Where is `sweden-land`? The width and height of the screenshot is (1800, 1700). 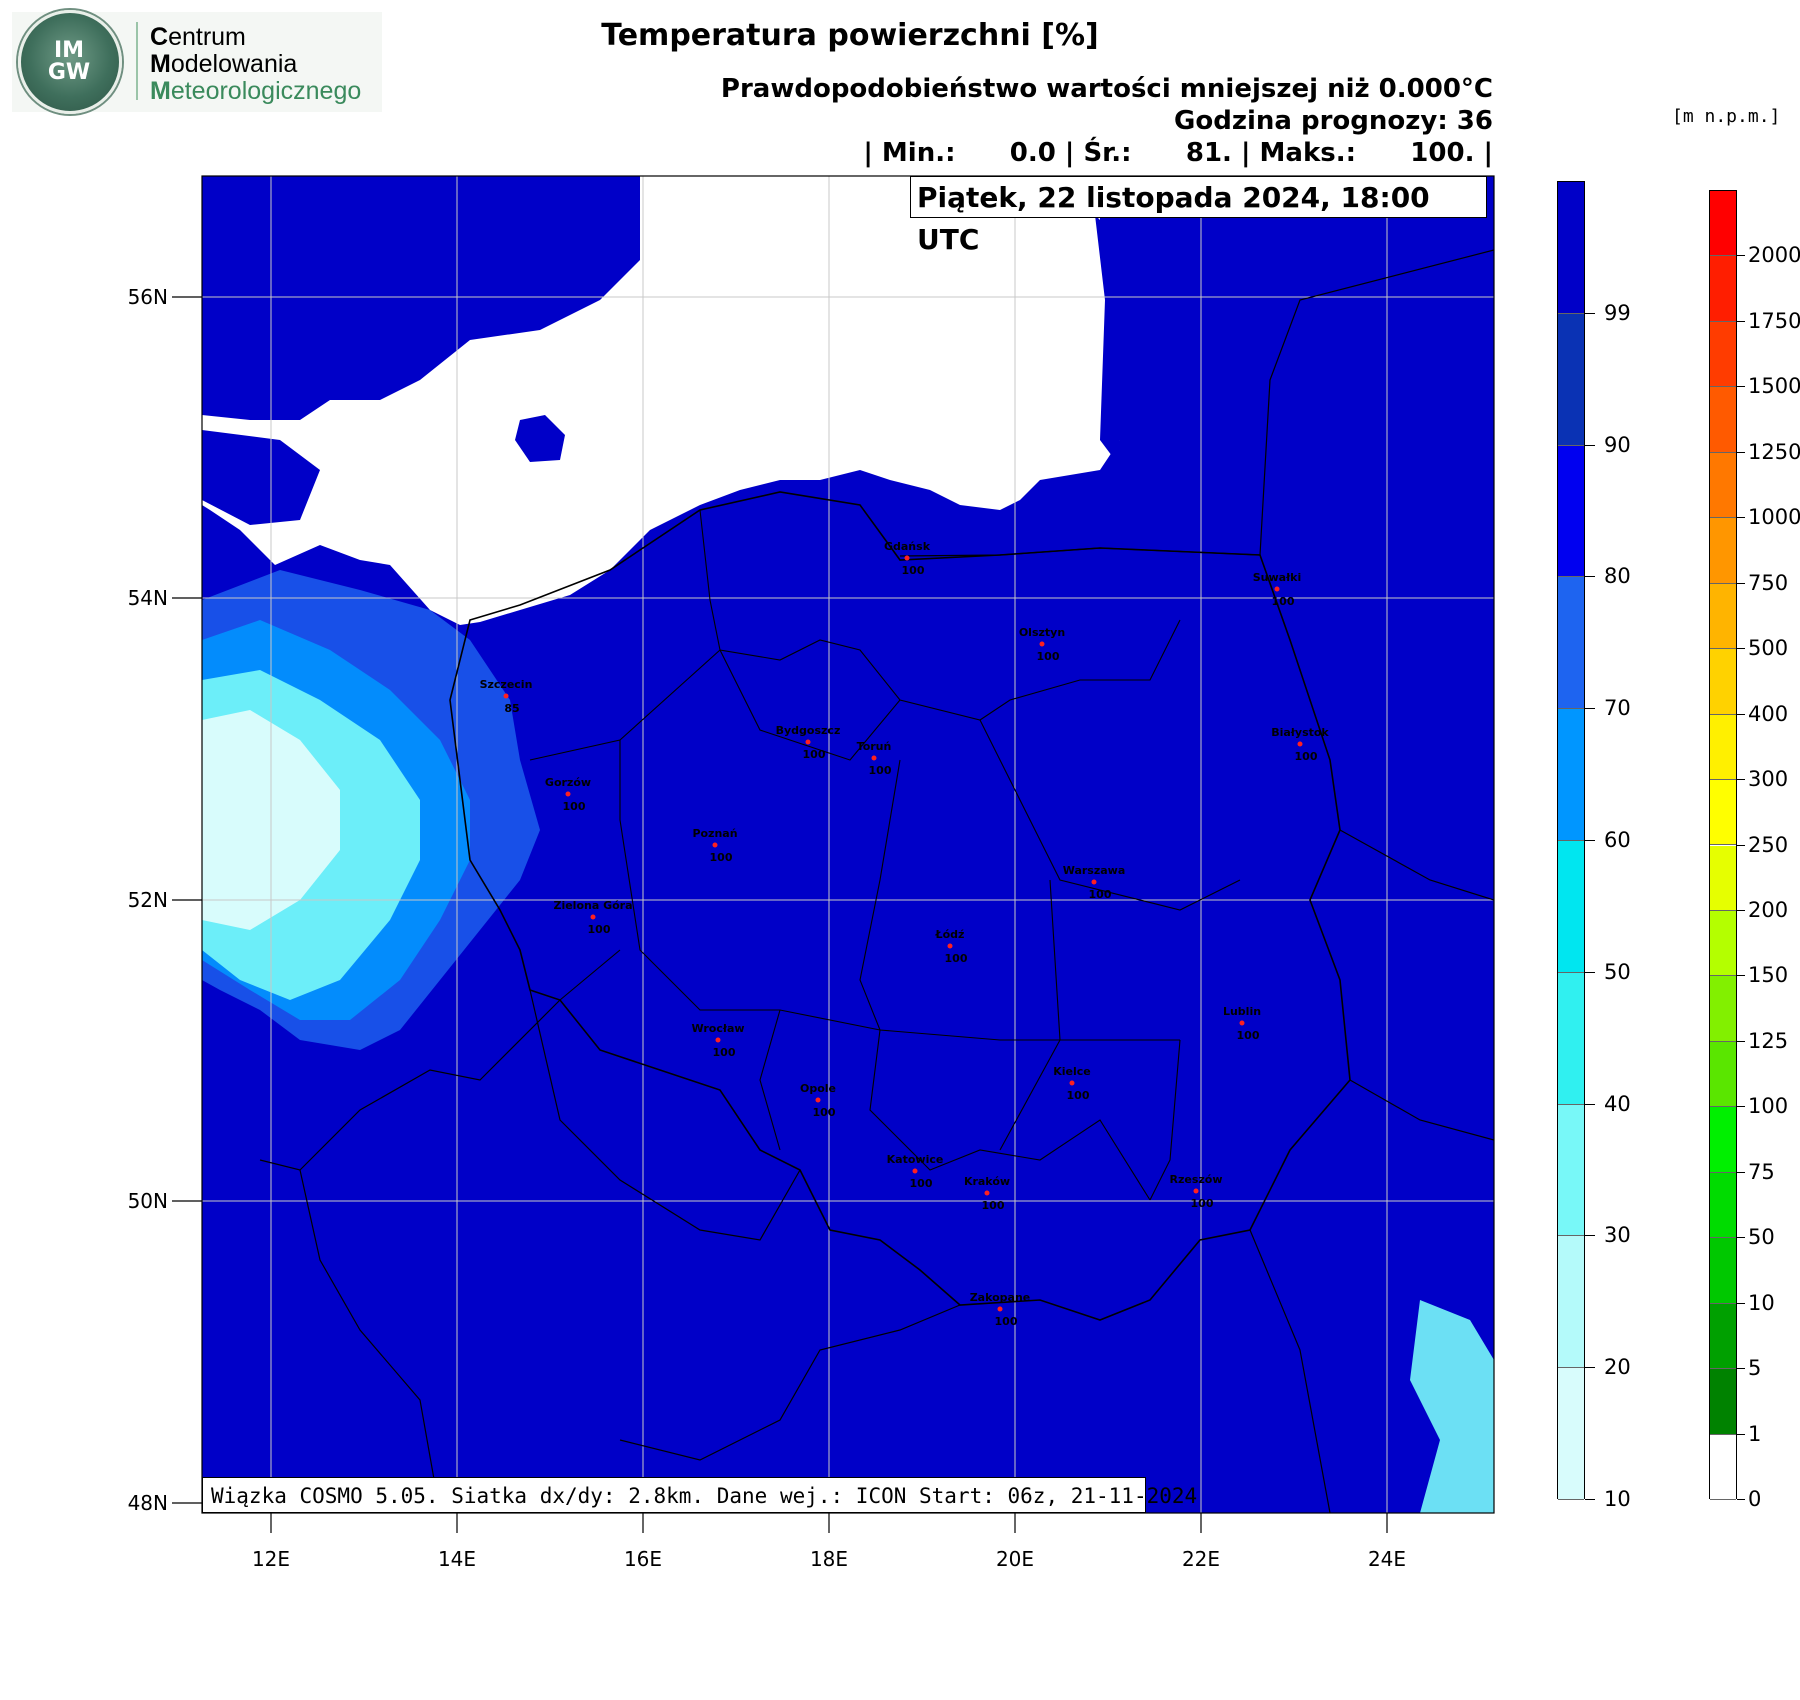
sweden-land is located at coordinates (421, 298).